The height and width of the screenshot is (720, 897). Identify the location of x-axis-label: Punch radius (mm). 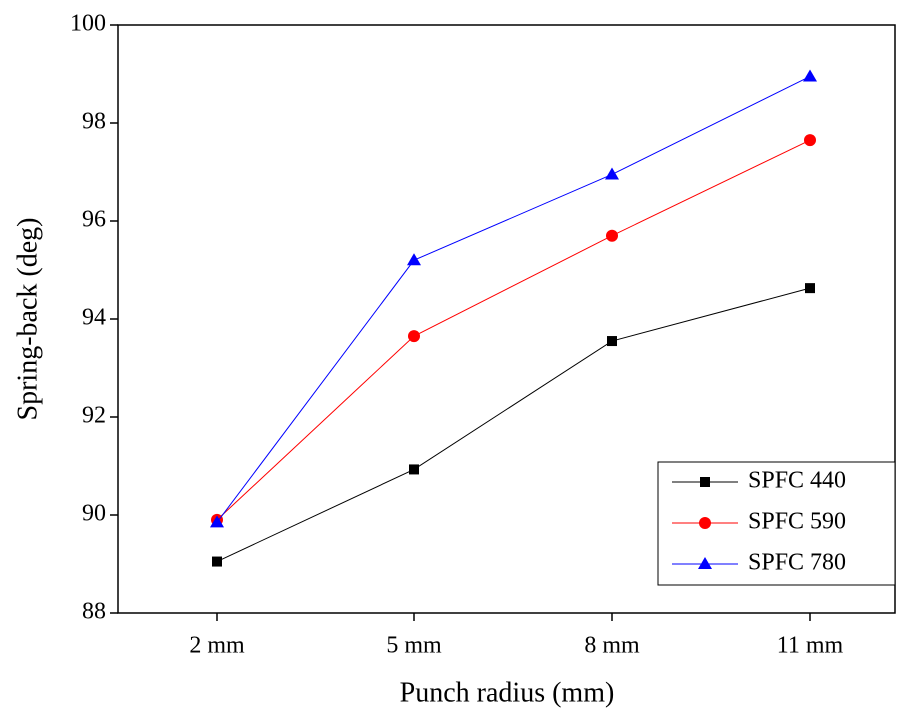
(507, 692).